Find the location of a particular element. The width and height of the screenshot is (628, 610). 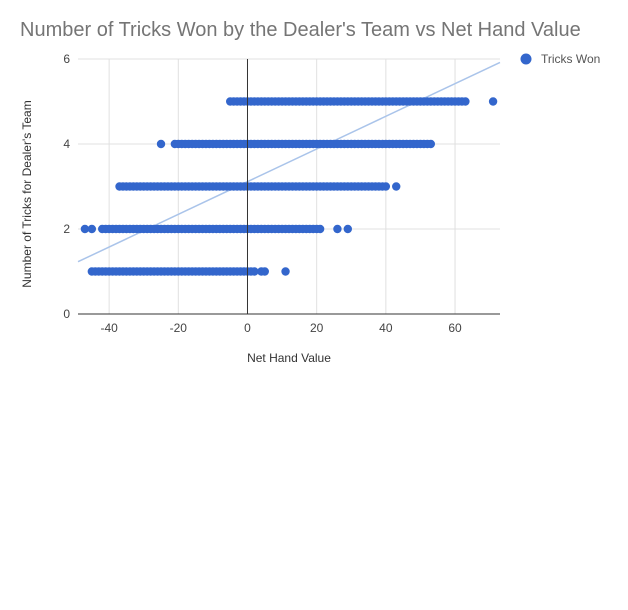

x-tick-label: -40 is located at coordinates (109, 328).